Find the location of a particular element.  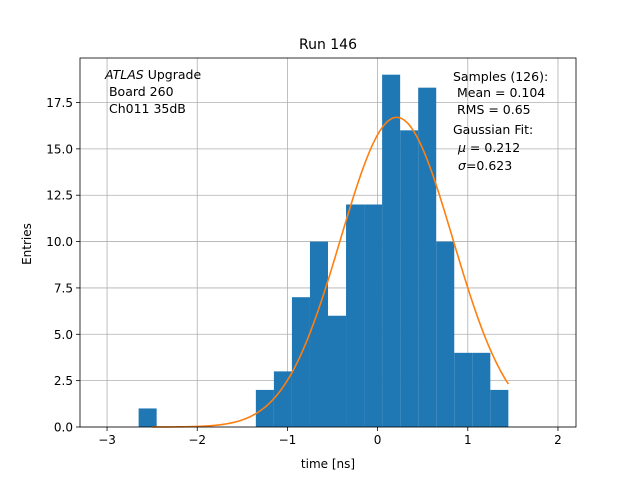

y-tick-label: 12.5 is located at coordinates (59, 196).